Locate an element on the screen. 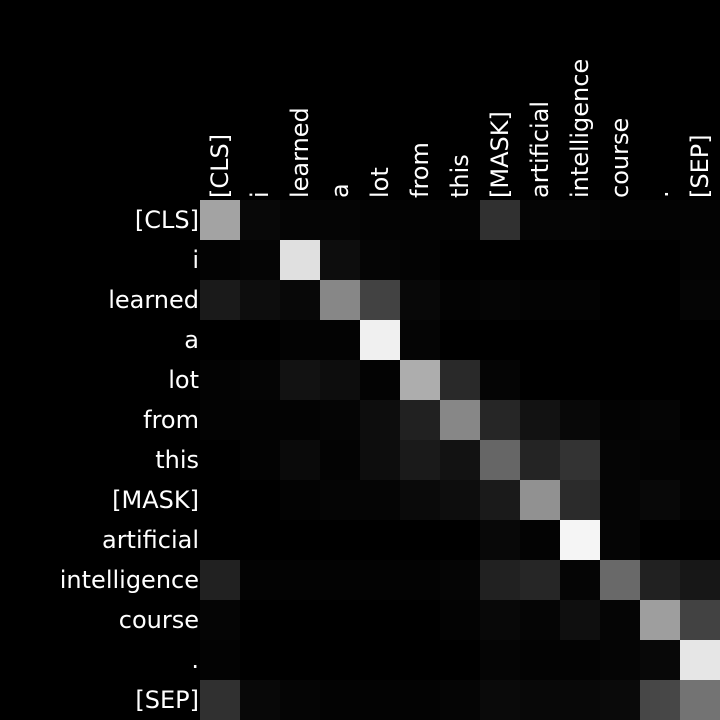 This screenshot has width=720, height=720. heatmap-cell-r0-c3 is located at coordinates (340, 220).